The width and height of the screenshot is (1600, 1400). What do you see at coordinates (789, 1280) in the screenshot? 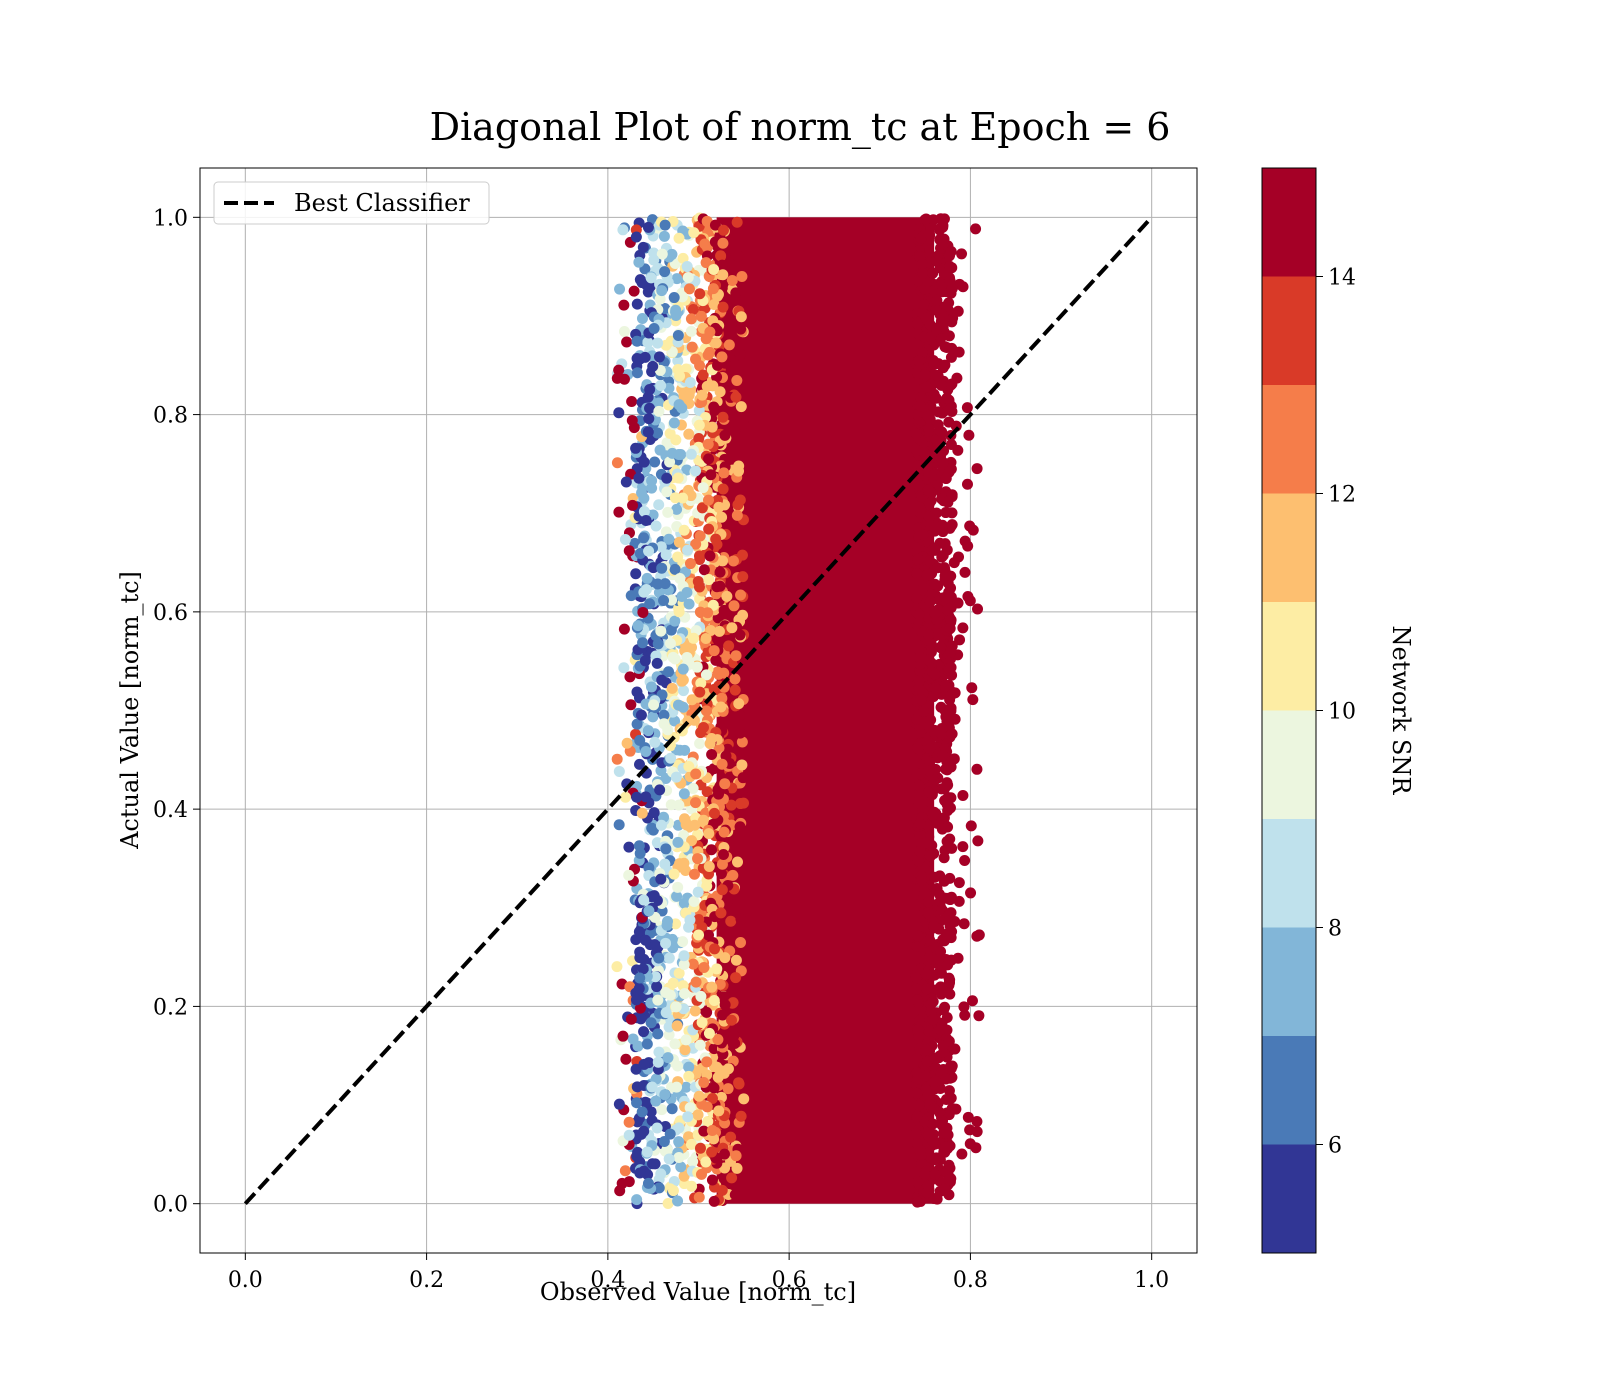
I see `x-tick-label: 0.6` at bounding box center [789, 1280].